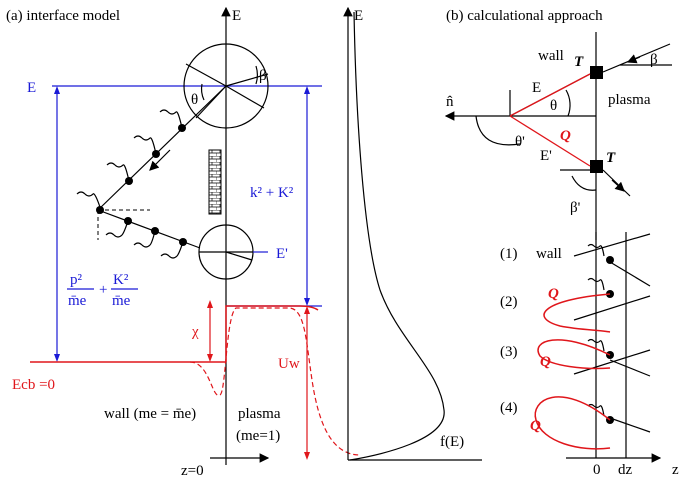 Image resolution: width=696 pixels, height=483 pixels. I want to click on row1-label: (1), so click(509, 254).